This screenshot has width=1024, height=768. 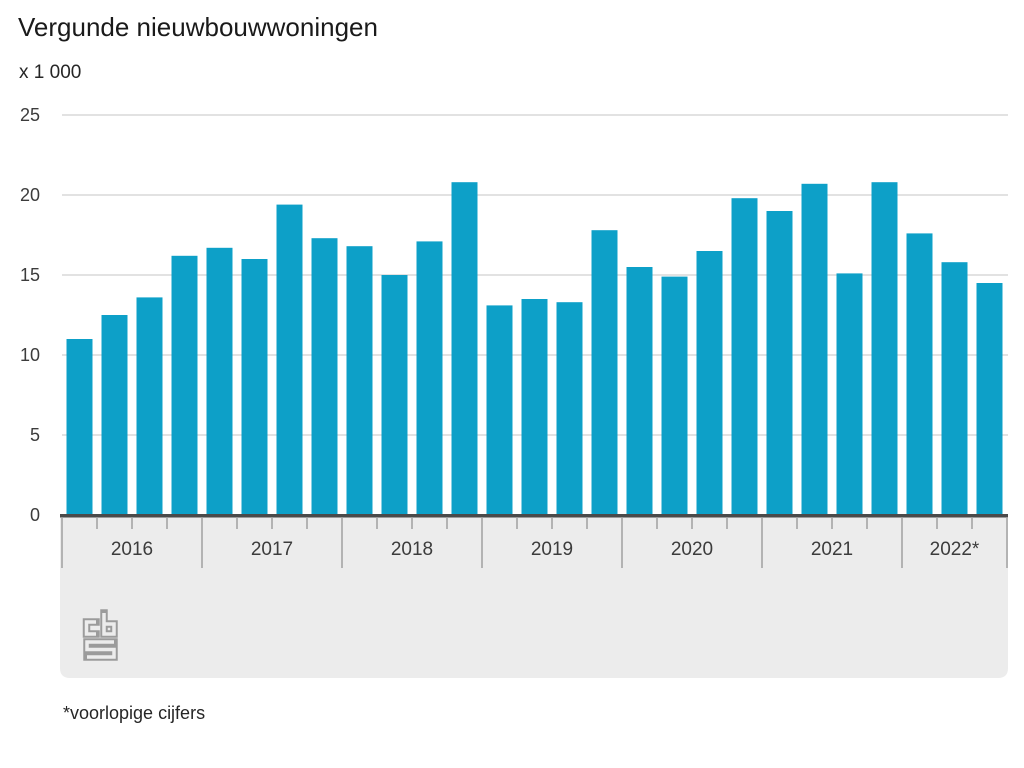 I want to click on bar-2018-q4, so click(x=464, y=348).